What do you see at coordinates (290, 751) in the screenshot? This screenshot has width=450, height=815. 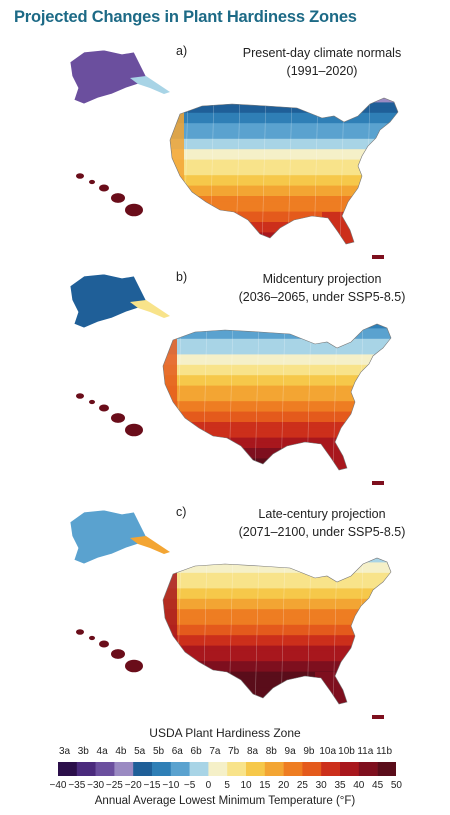 I see `zone-label: 9a` at bounding box center [290, 751].